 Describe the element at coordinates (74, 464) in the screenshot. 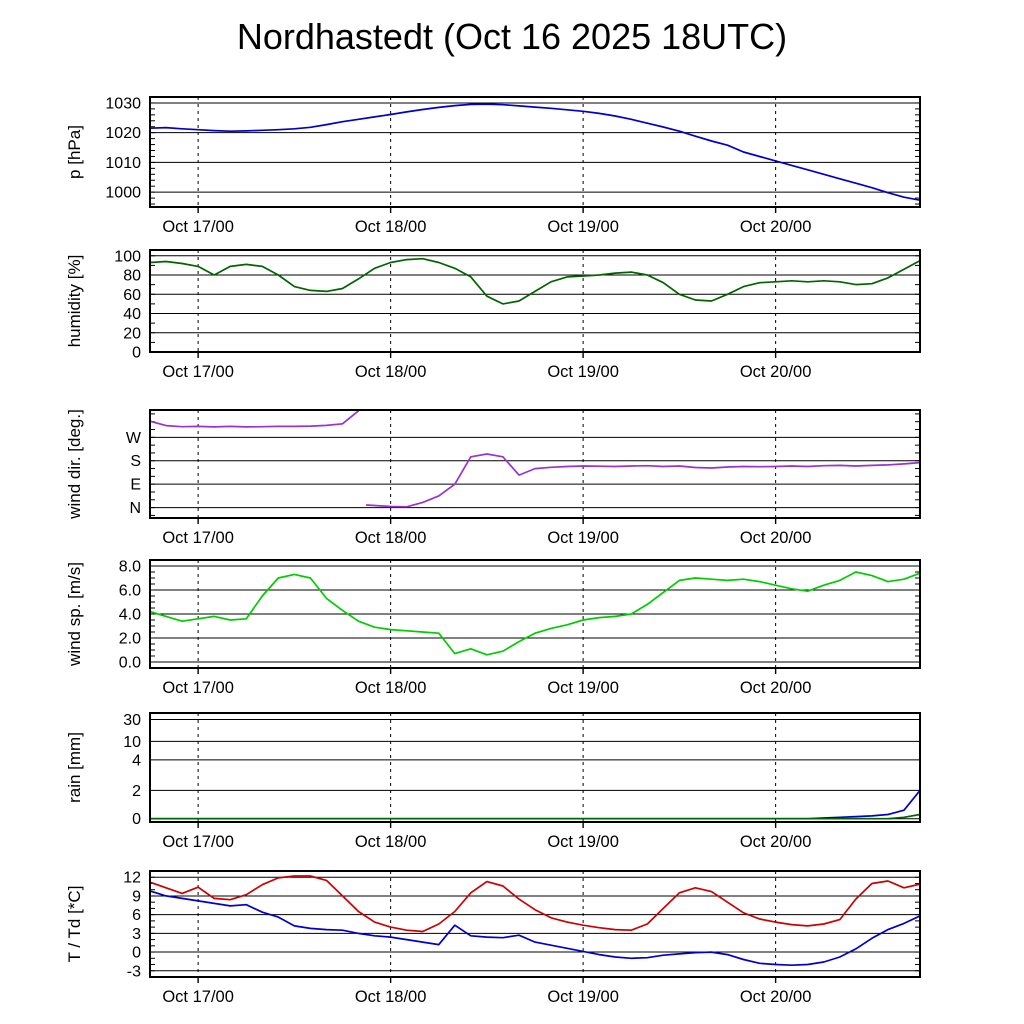

I see `y-axis-label: wind dir. [deg.]` at that location.